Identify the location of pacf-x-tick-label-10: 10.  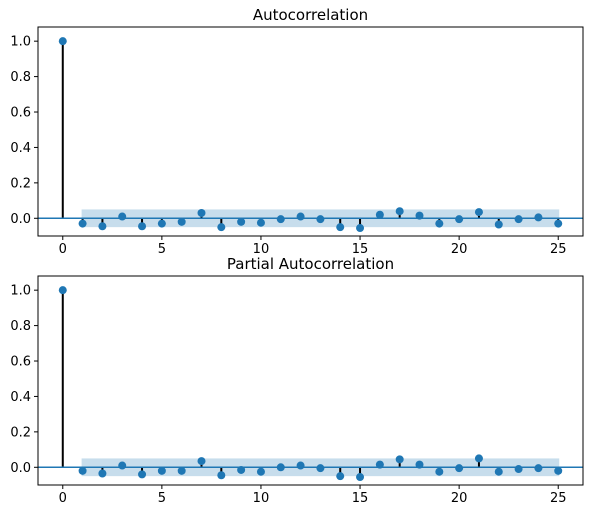
(261, 498).